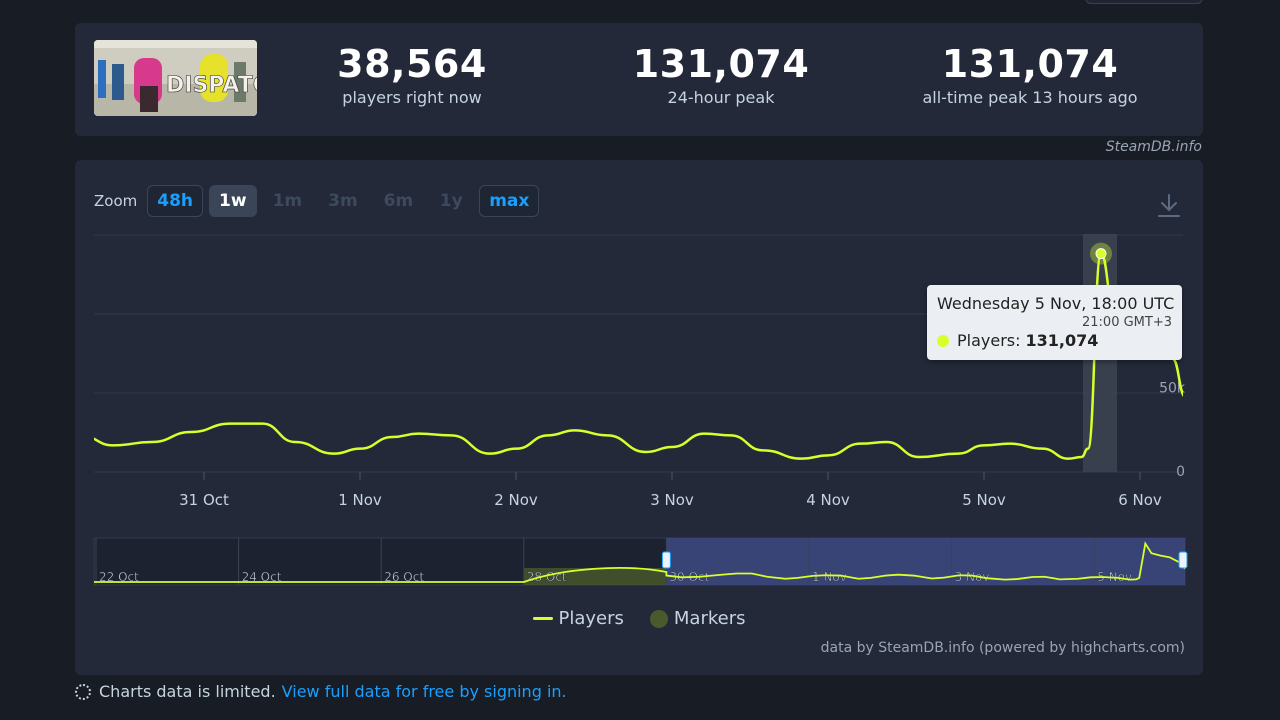 This screenshot has height=720, width=1280. I want to click on stat-24h-peak: 131,074 24-hour peak, so click(721, 74).